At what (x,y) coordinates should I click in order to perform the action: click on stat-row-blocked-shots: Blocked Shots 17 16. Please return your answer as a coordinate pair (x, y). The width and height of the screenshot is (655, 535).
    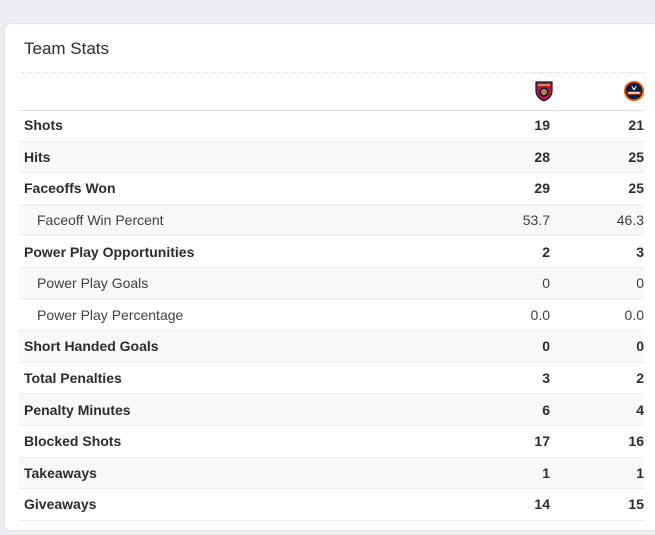
    Looking at the image, I should click on (331, 441).